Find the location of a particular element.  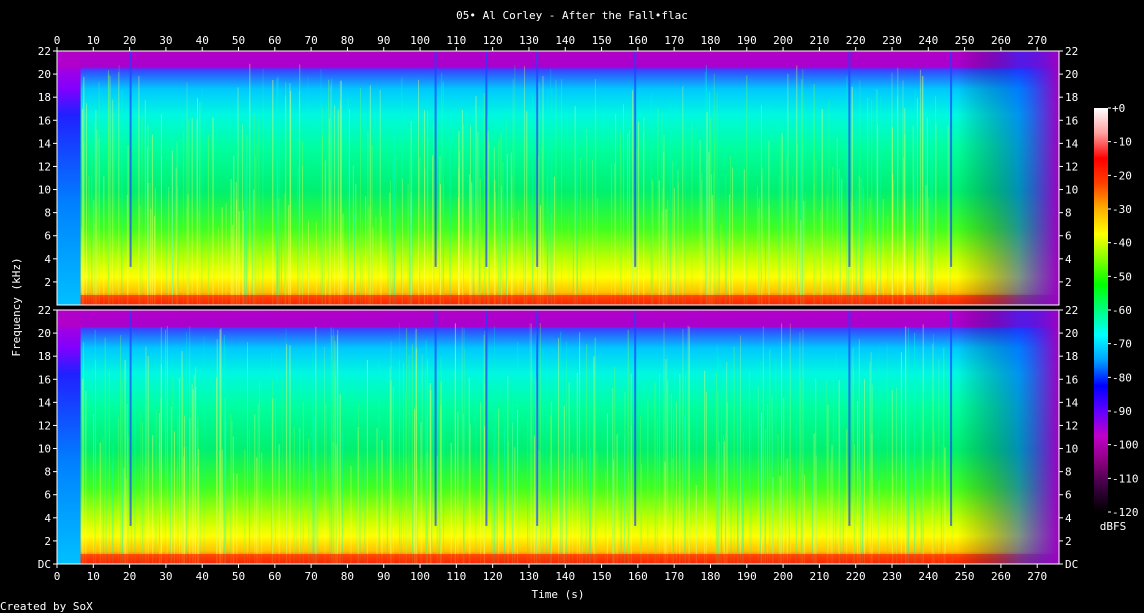

colorbar-tick-label: -50 is located at coordinates (1122, 276).